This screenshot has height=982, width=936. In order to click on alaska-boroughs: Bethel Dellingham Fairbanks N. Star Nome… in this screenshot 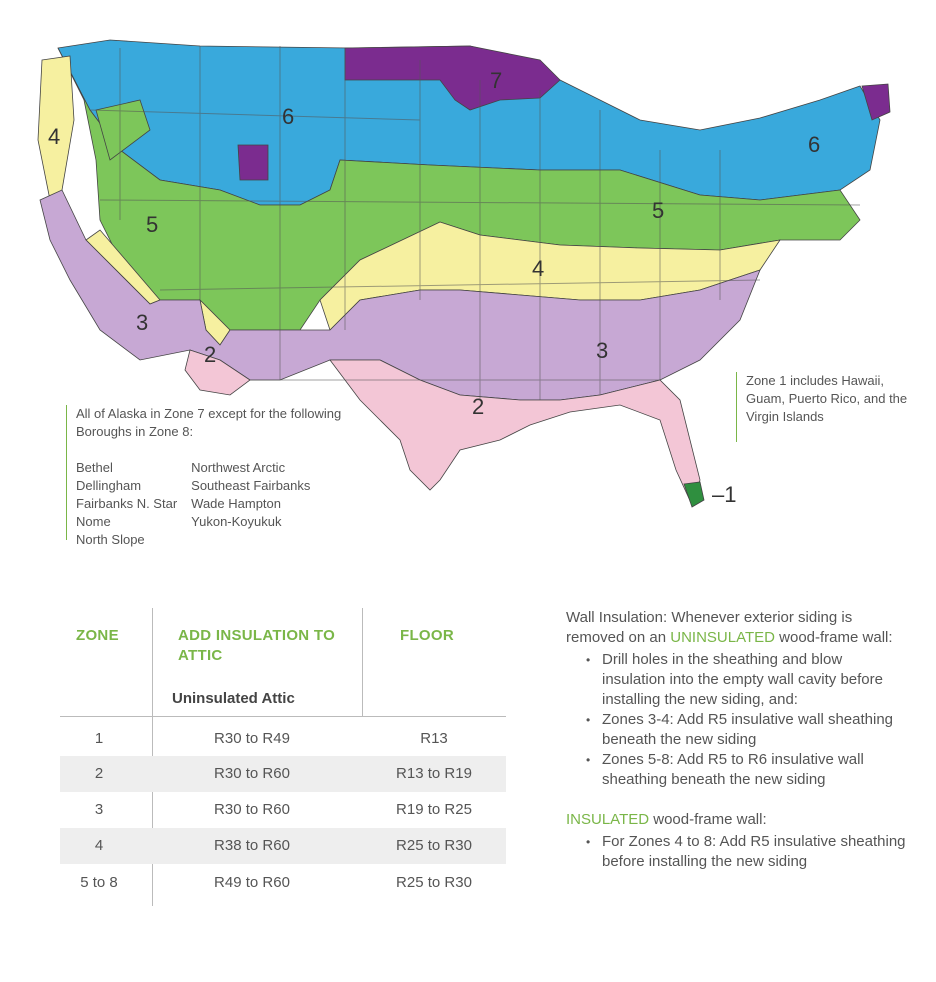, I will do `click(216, 504)`.